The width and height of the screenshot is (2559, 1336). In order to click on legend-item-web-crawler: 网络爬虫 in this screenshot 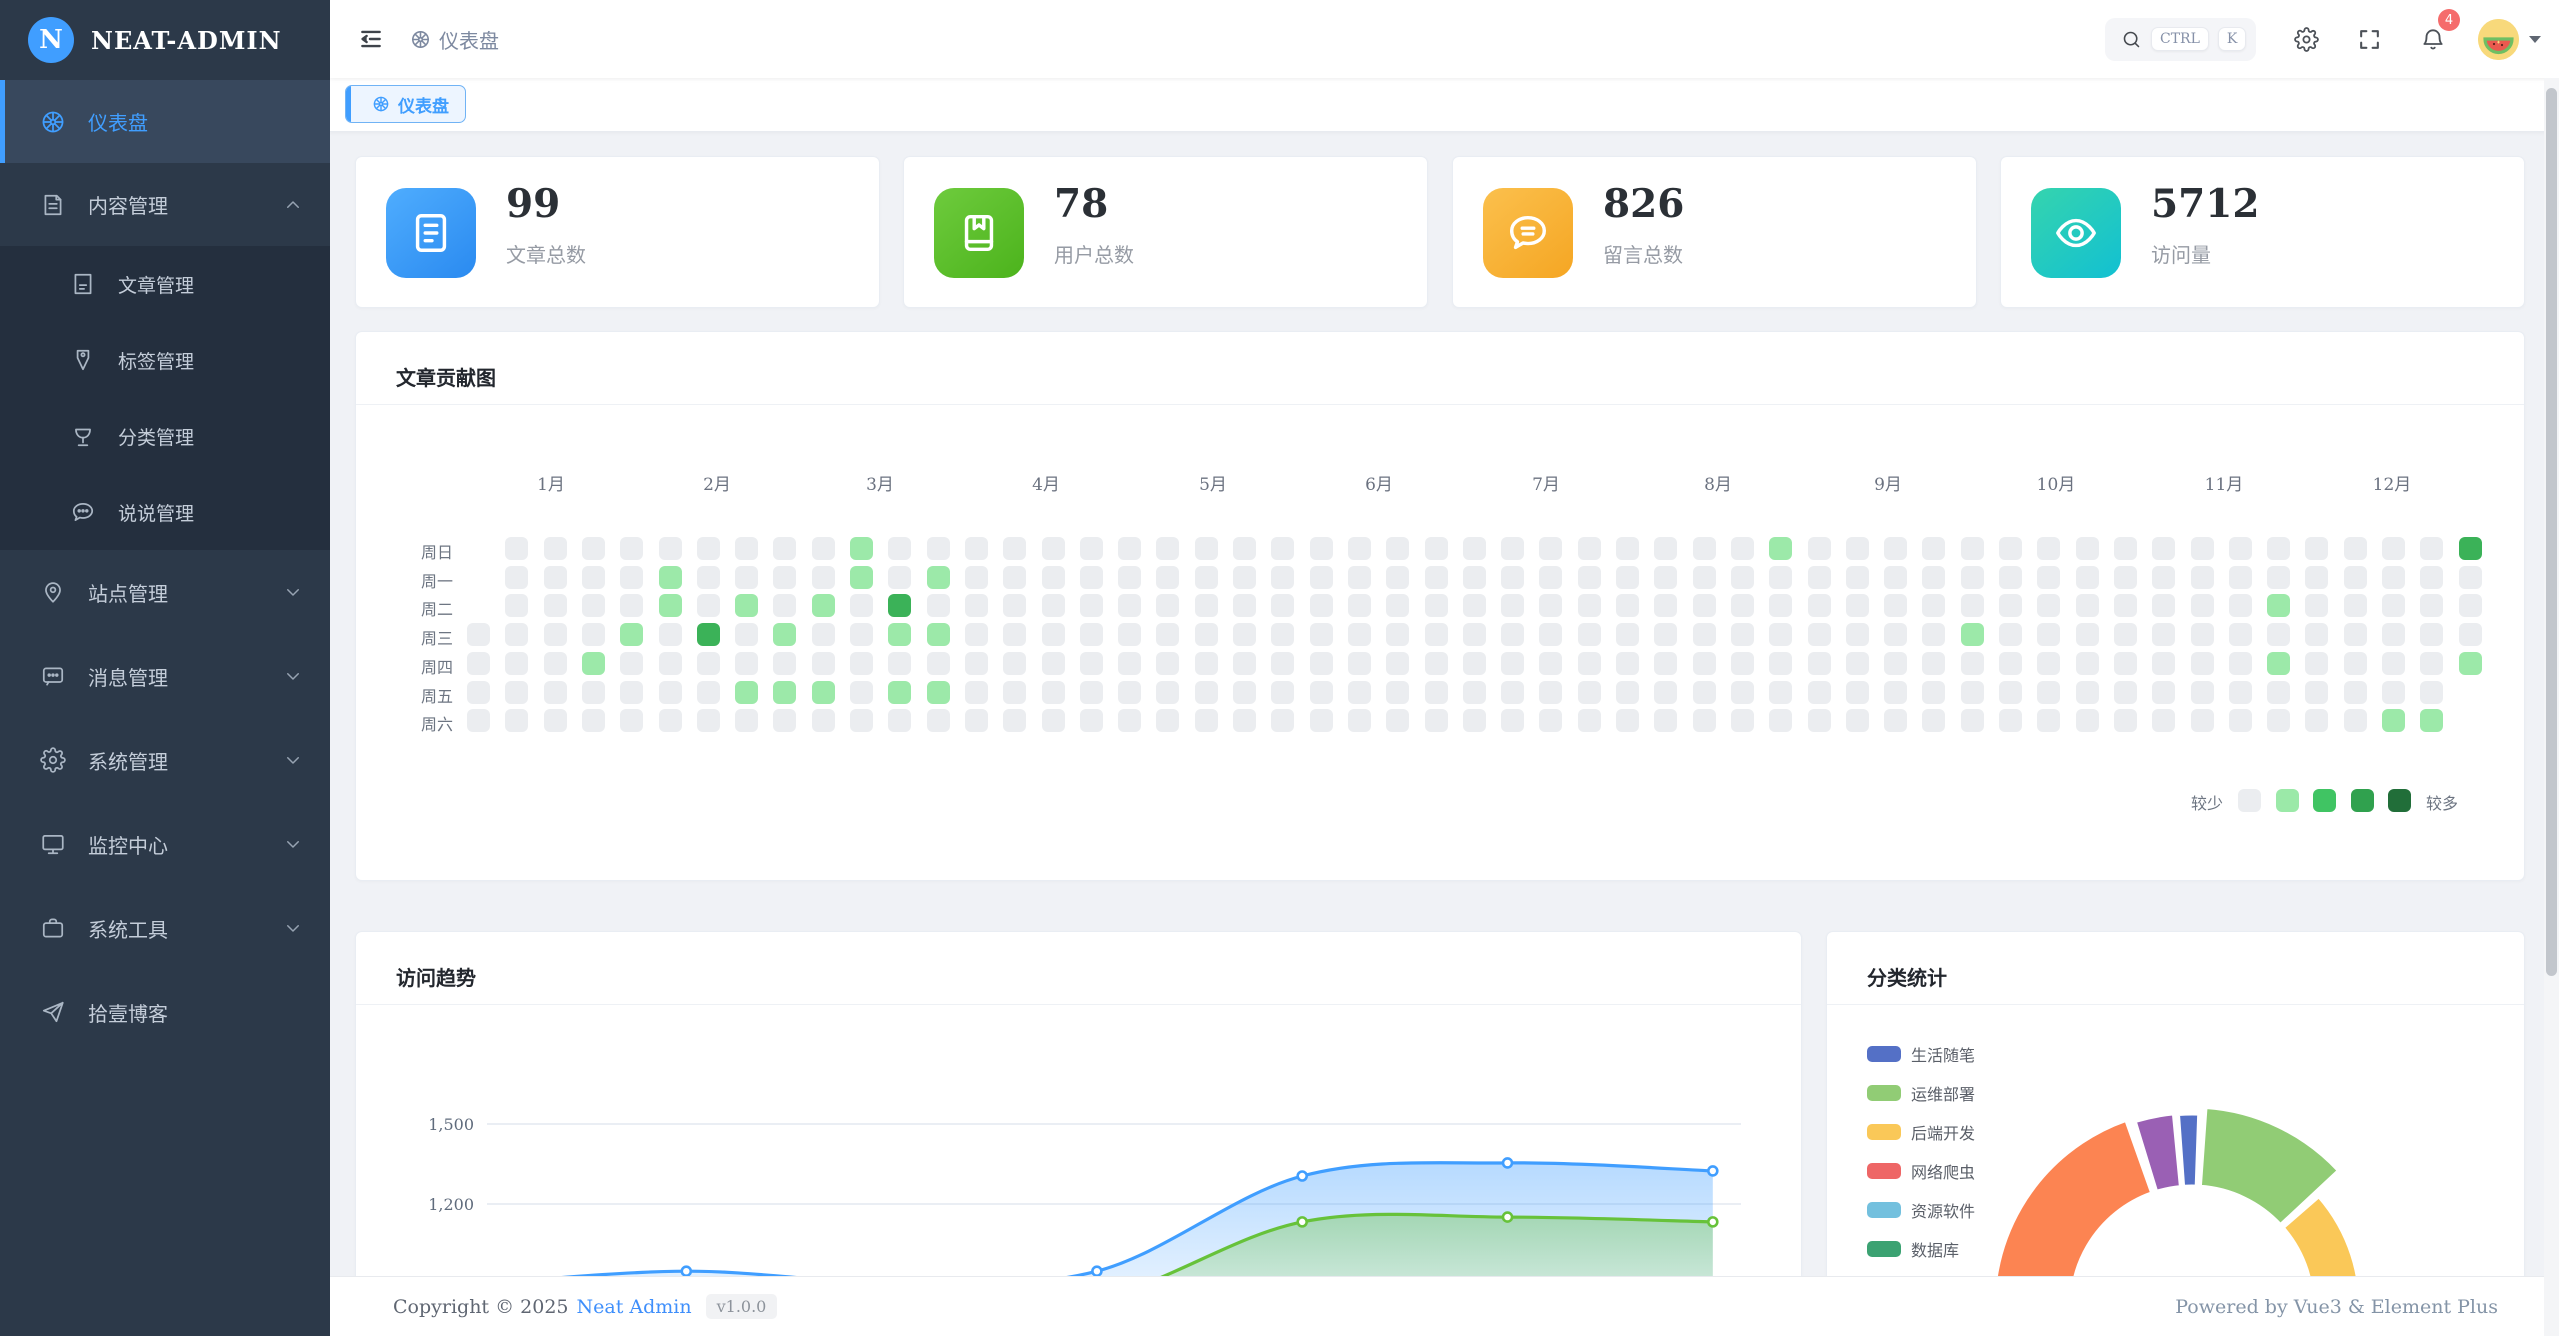, I will do `click(1921, 1171)`.